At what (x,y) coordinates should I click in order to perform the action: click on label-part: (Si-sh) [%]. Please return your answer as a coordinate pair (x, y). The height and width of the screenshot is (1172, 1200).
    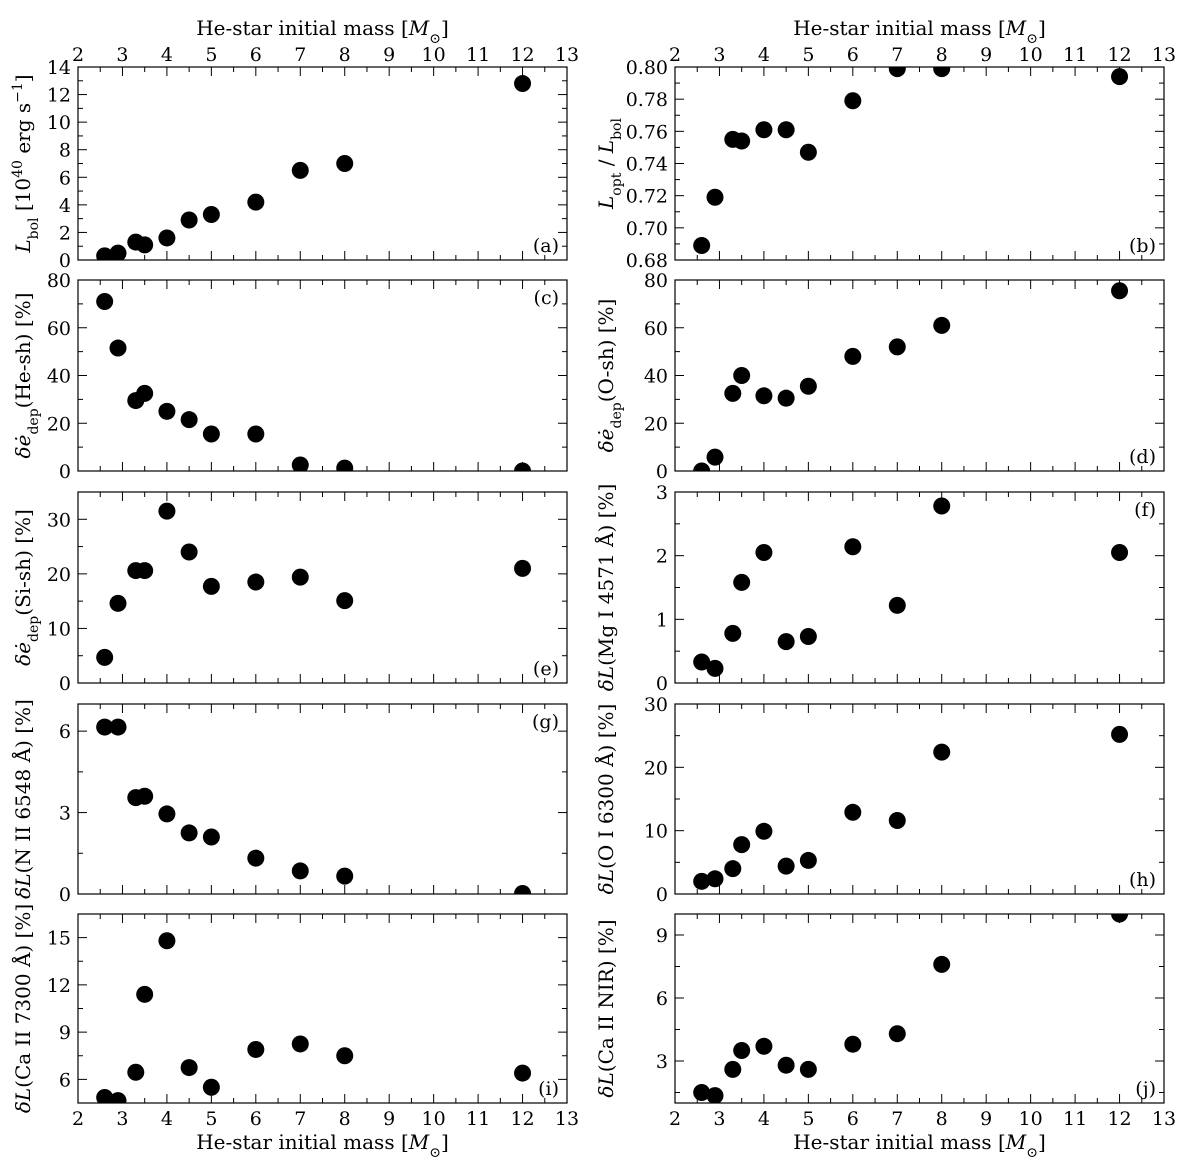
    Looking at the image, I should click on (23, 562).